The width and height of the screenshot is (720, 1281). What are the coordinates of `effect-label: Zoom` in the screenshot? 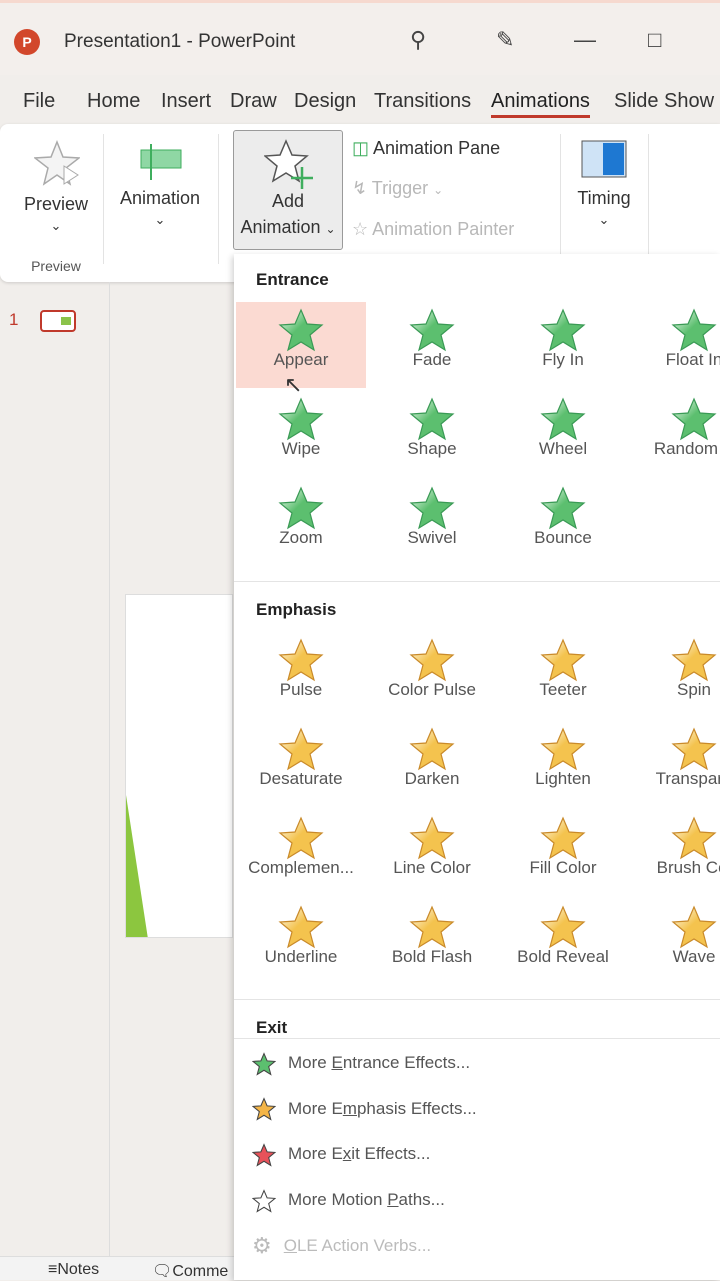 It's located at (301, 537).